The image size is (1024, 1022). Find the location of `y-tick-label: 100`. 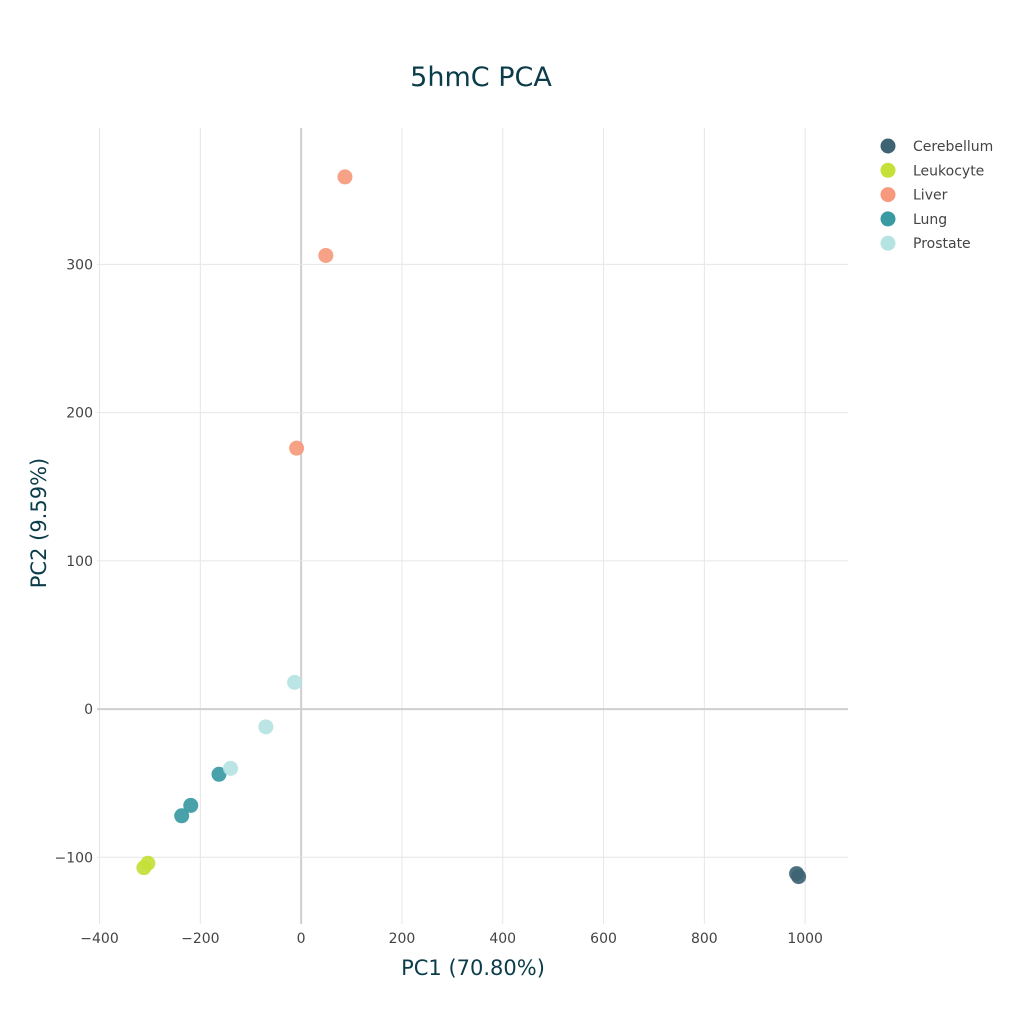

y-tick-label: 100 is located at coordinates (79, 562).